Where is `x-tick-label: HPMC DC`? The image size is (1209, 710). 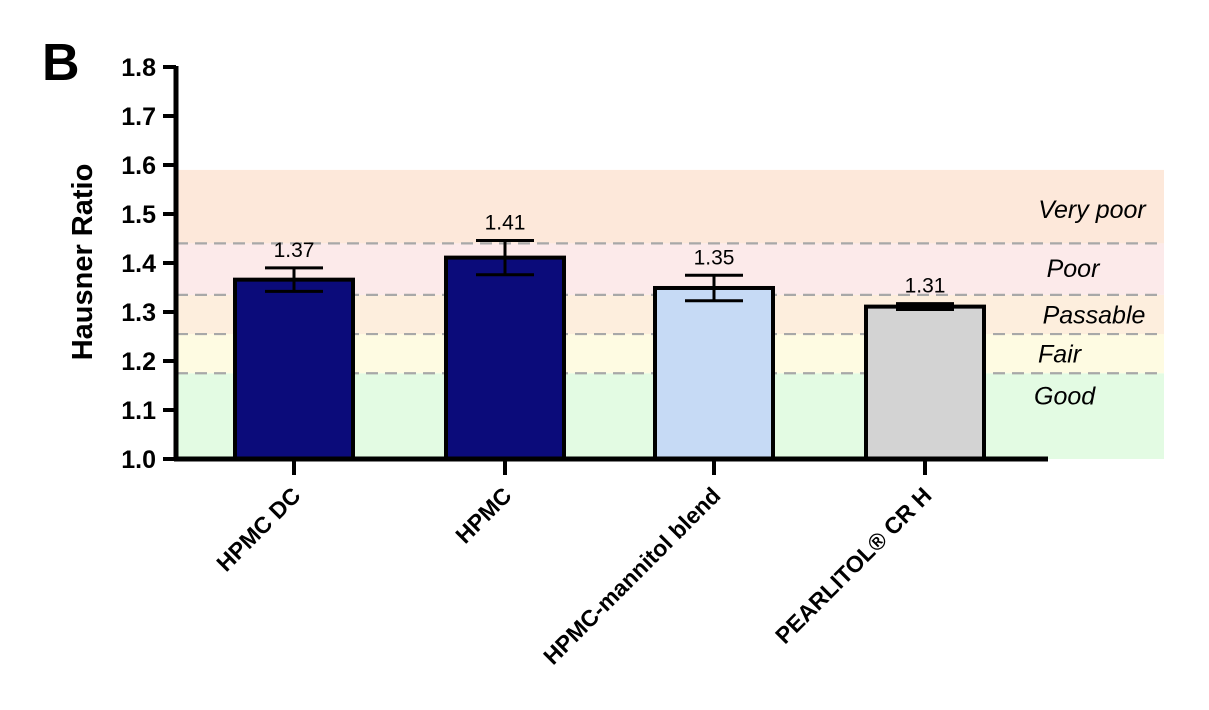 x-tick-label: HPMC DC is located at coordinates (258, 529).